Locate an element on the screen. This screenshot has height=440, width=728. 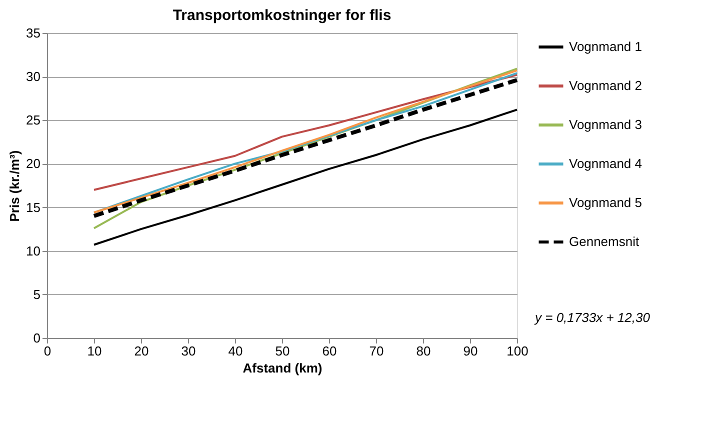
x-tick-label: 90 is located at coordinates (470, 351).